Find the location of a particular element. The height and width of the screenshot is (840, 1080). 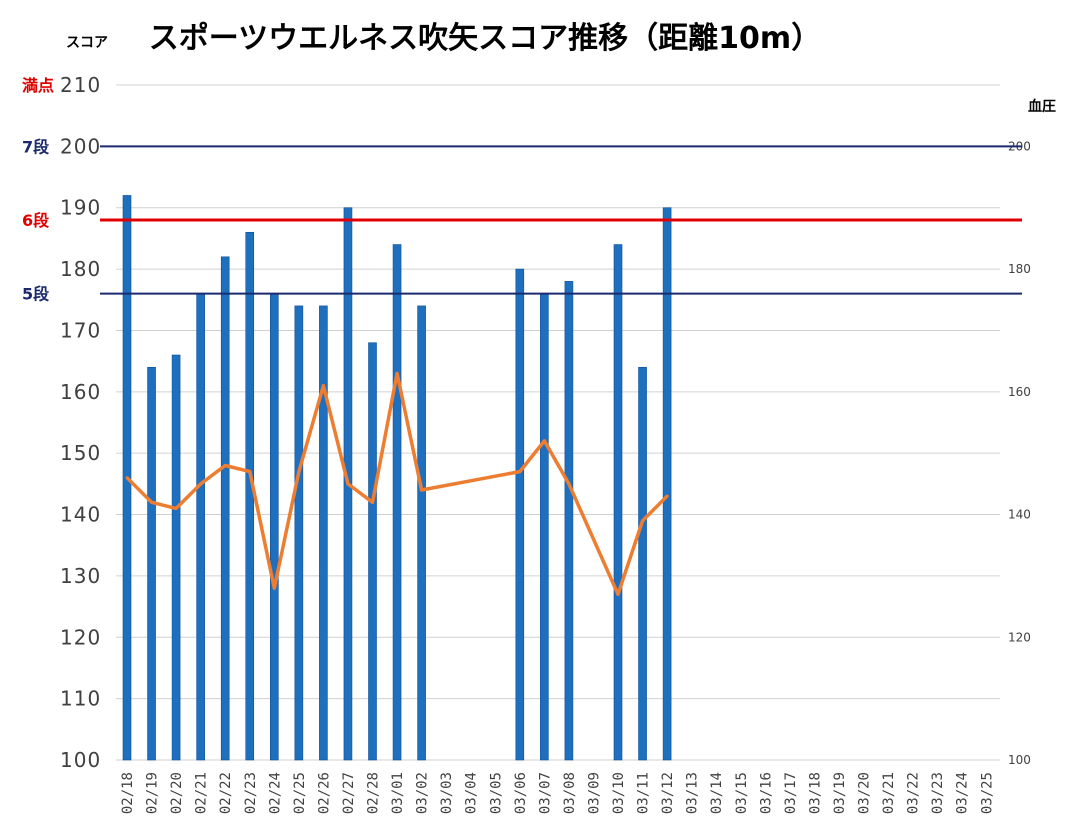

x-tick-label: 03/14 is located at coordinates (717, 793).